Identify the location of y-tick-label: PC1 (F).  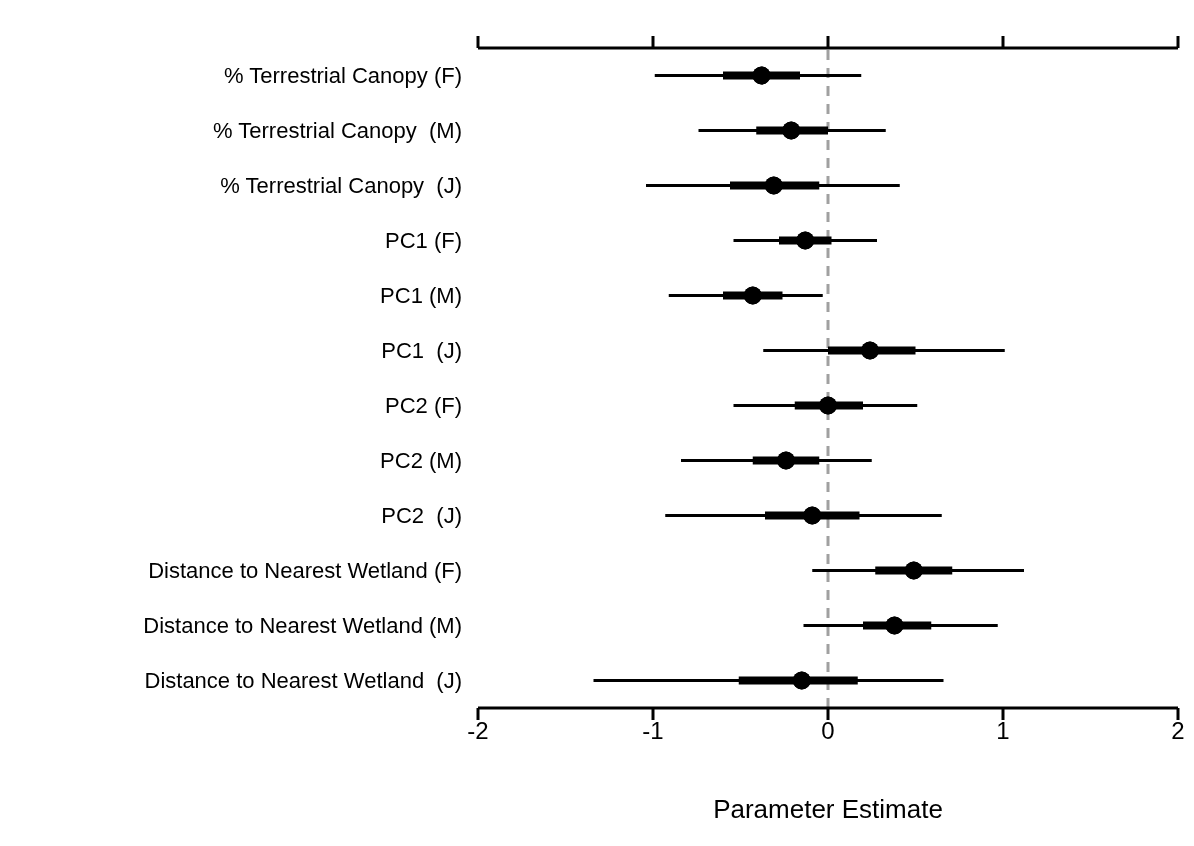
(423, 240).